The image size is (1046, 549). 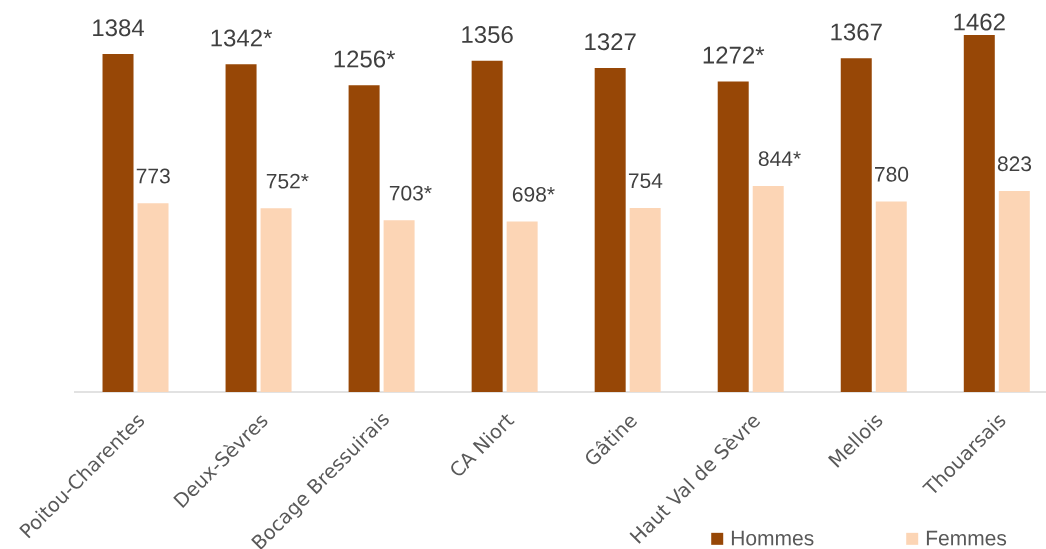 What do you see at coordinates (966, 538) in the screenshot?
I see `legend-label: Femmes` at bounding box center [966, 538].